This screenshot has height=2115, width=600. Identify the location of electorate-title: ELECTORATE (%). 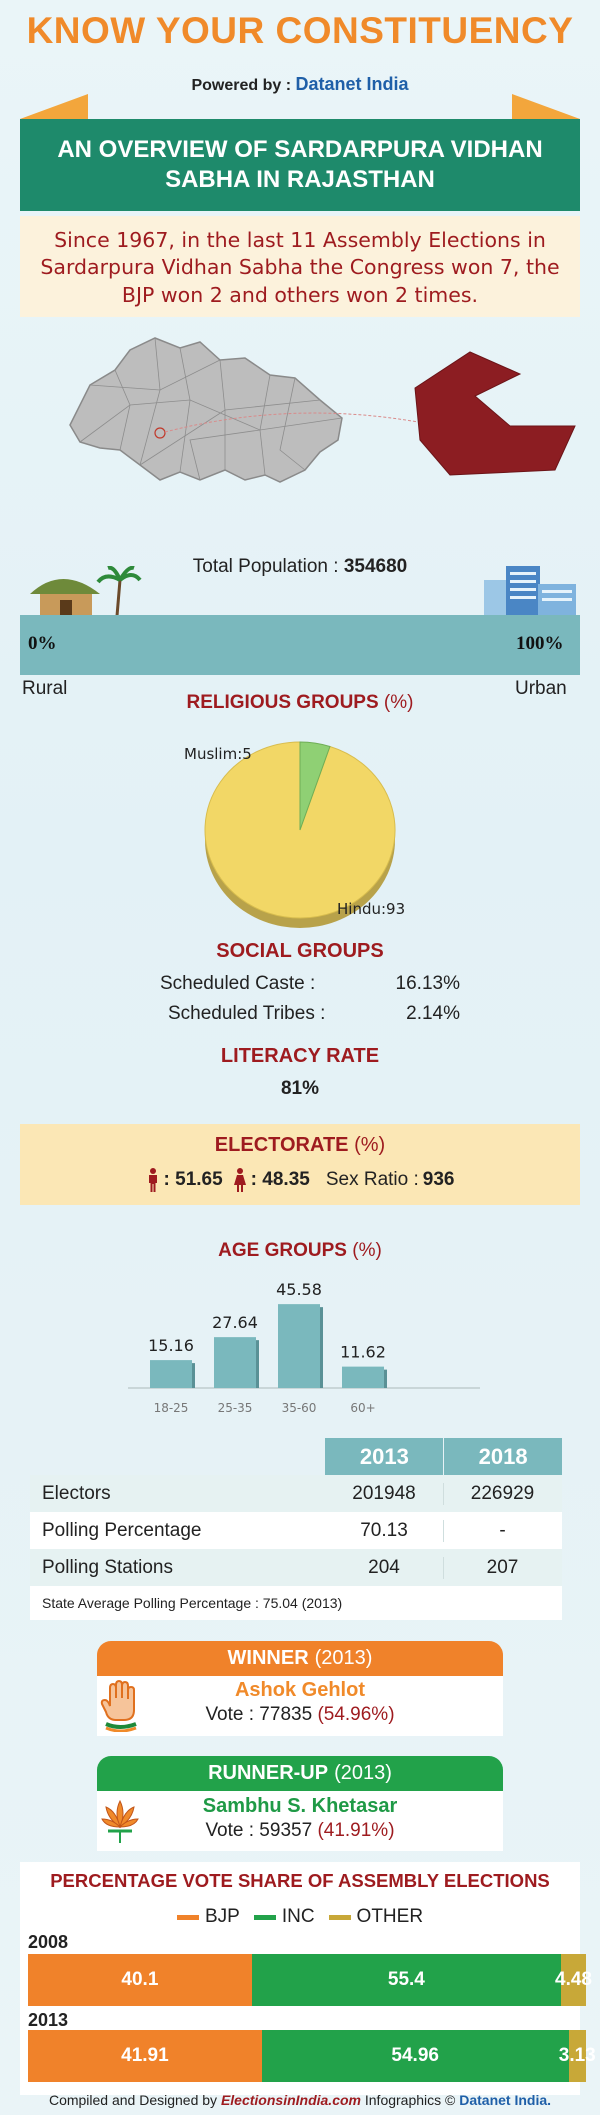
(300, 1145).